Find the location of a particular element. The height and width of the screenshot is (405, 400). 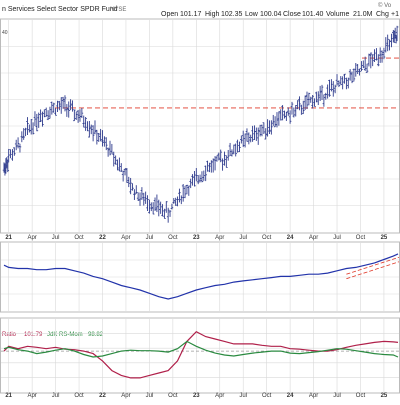

corner-text: © Vo is located at coordinates (385, 5).